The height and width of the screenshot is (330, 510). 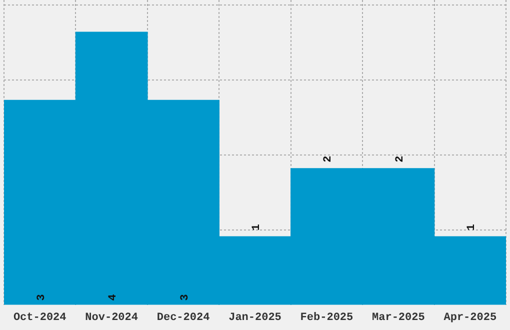 What do you see at coordinates (183, 318) in the screenshot?
I see `x-tick-label: Dec-2024` at bounding box center [183, 318].